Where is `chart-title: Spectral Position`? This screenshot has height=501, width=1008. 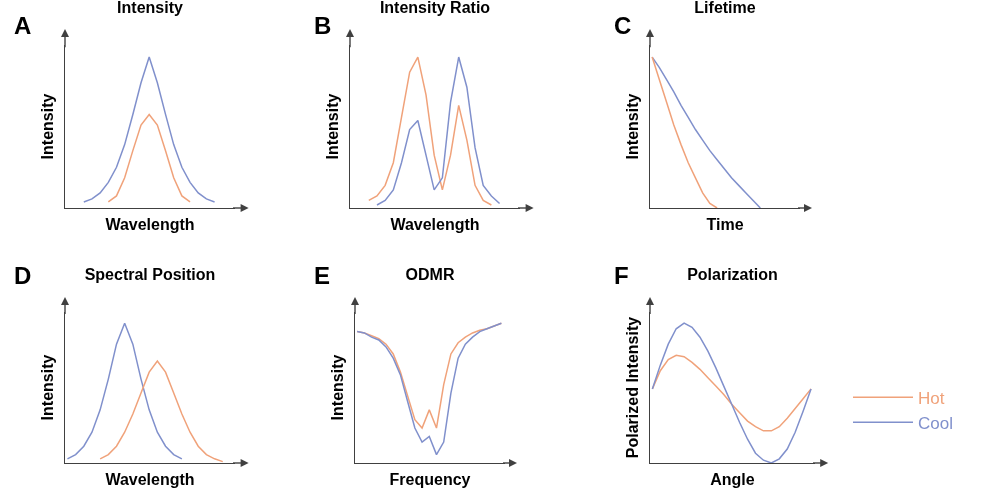 chart-title: Spectral Position is located at coordinates (150, 274).